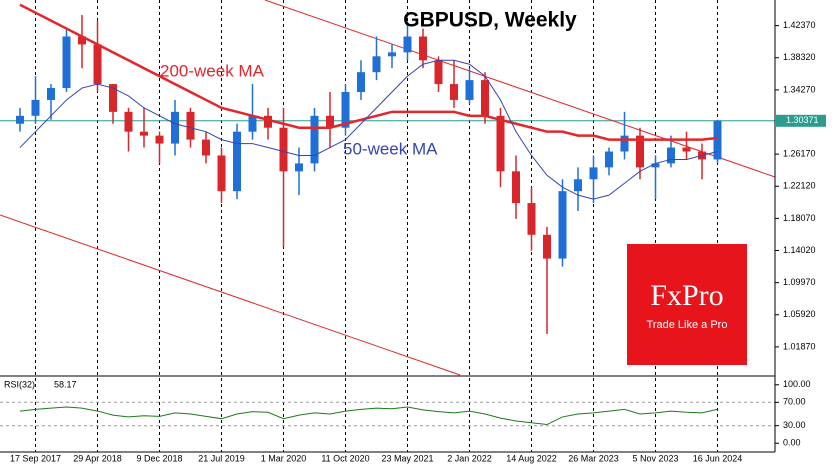  What do you see at coordinates (593, 458) in the screenshot?
I see `x-tick-label: 26 Mar 2023` at bounding box center [593, 458].